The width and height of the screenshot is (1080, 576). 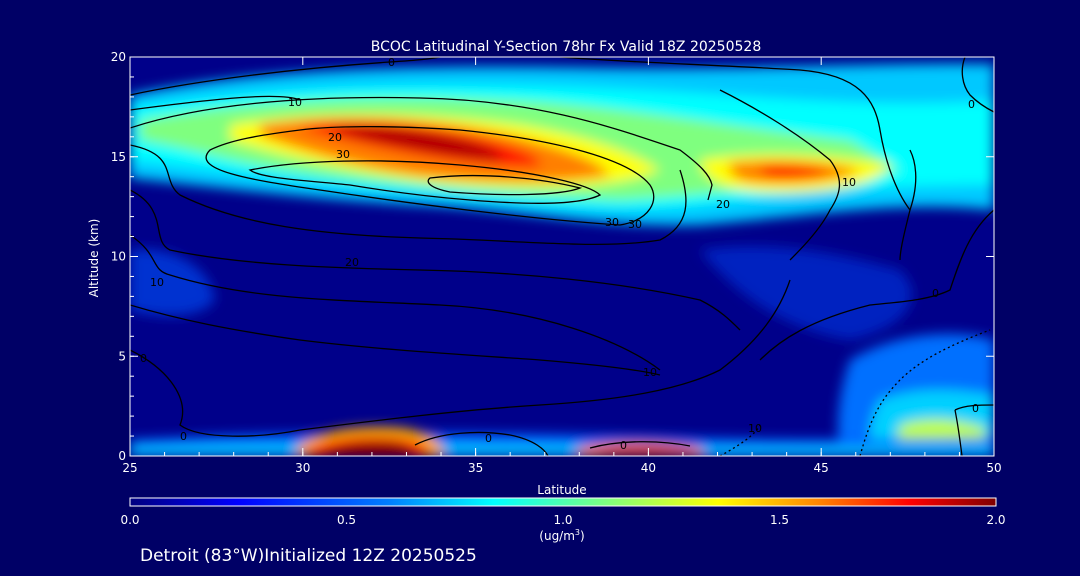 I want to click on y-tick-label: 5, so click(x=122, y=356).